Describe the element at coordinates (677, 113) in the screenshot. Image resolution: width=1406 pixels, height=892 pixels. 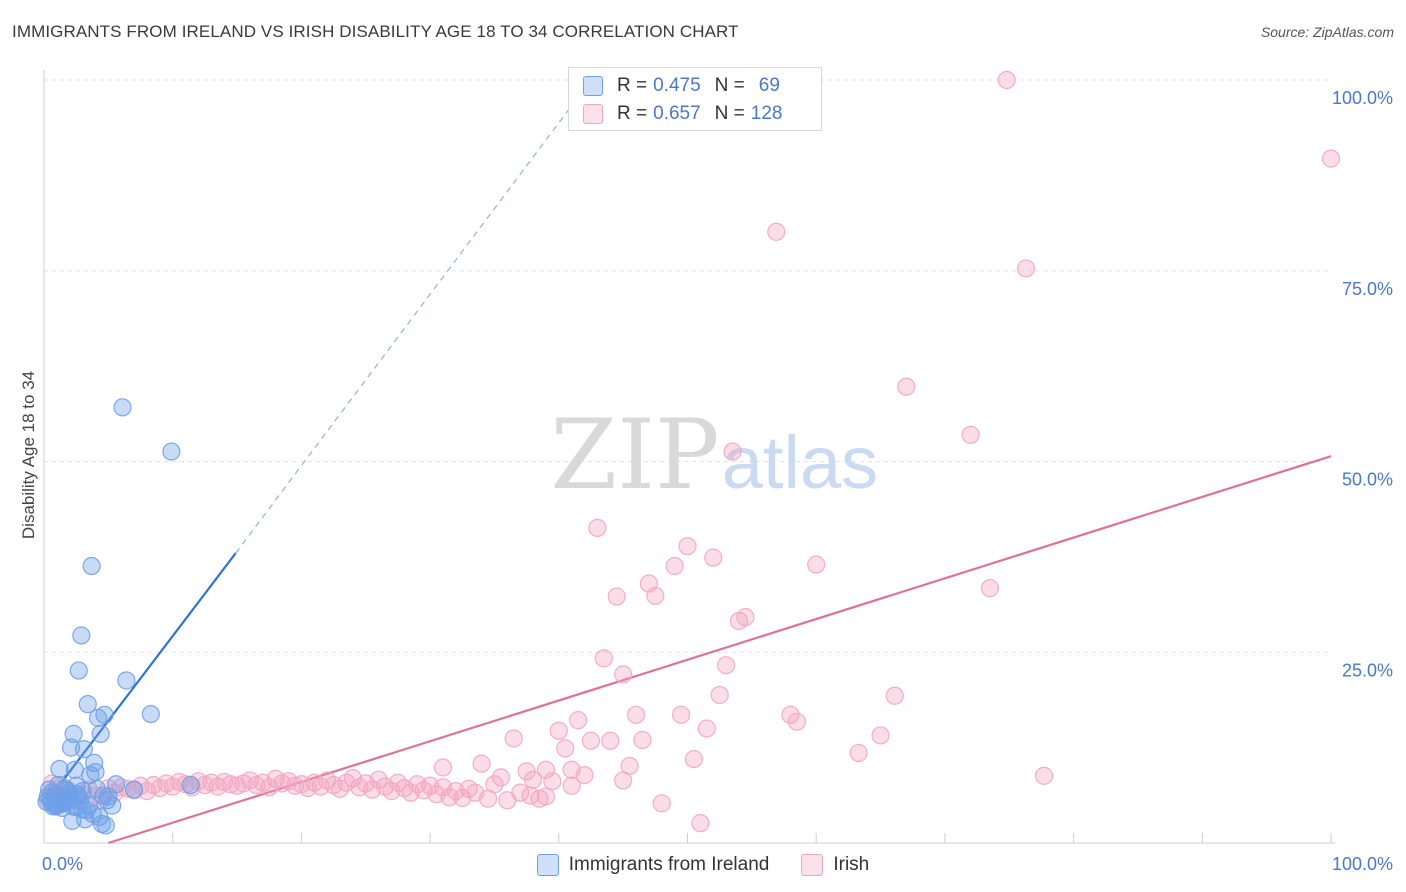
I see `r-value: 0.657` at that location.